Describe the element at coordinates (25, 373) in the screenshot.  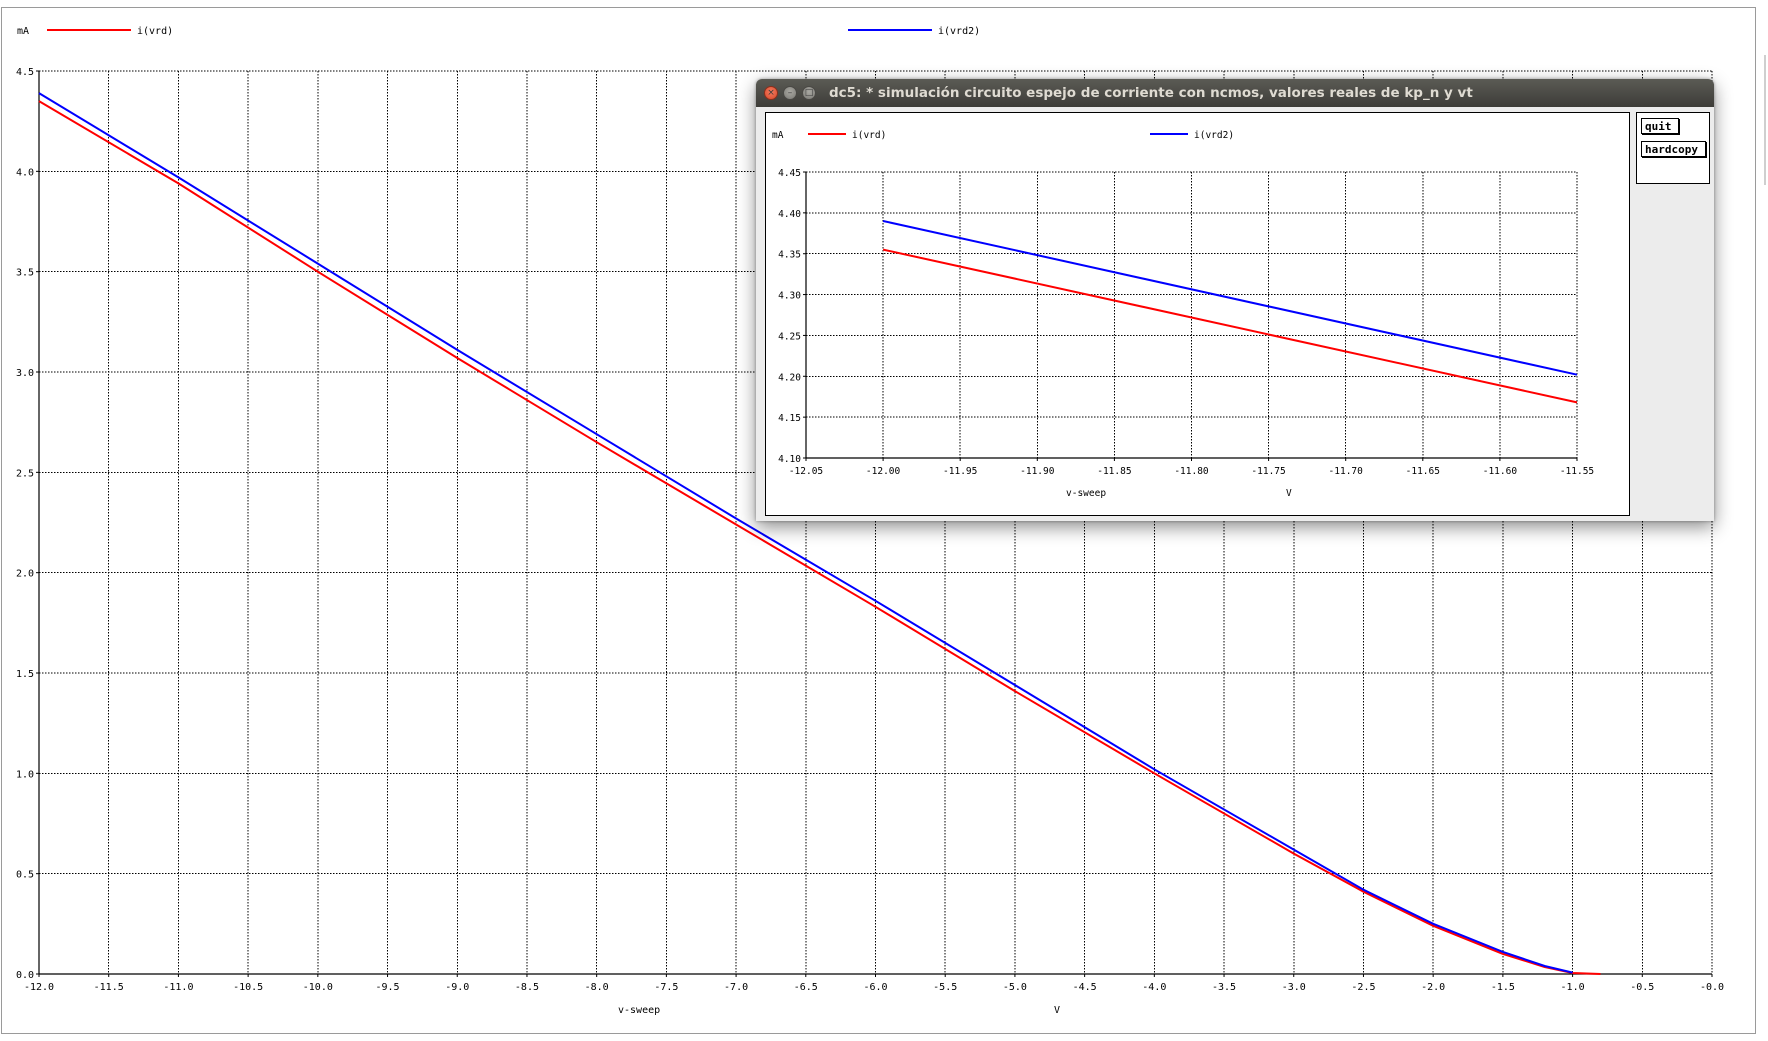
I see `y-tick-label: 3.0` at that location.